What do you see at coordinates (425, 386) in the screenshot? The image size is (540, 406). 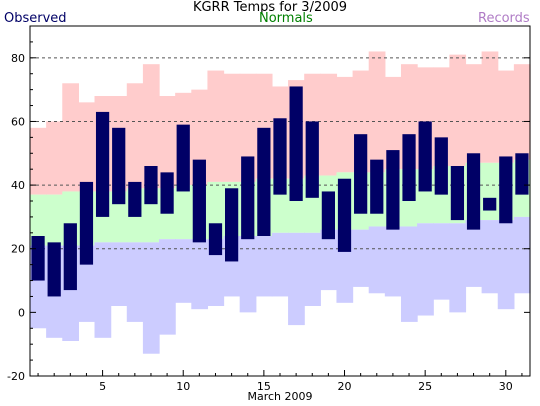 I see `x-tick-label-25: 25` at bounding box center [425, 386].